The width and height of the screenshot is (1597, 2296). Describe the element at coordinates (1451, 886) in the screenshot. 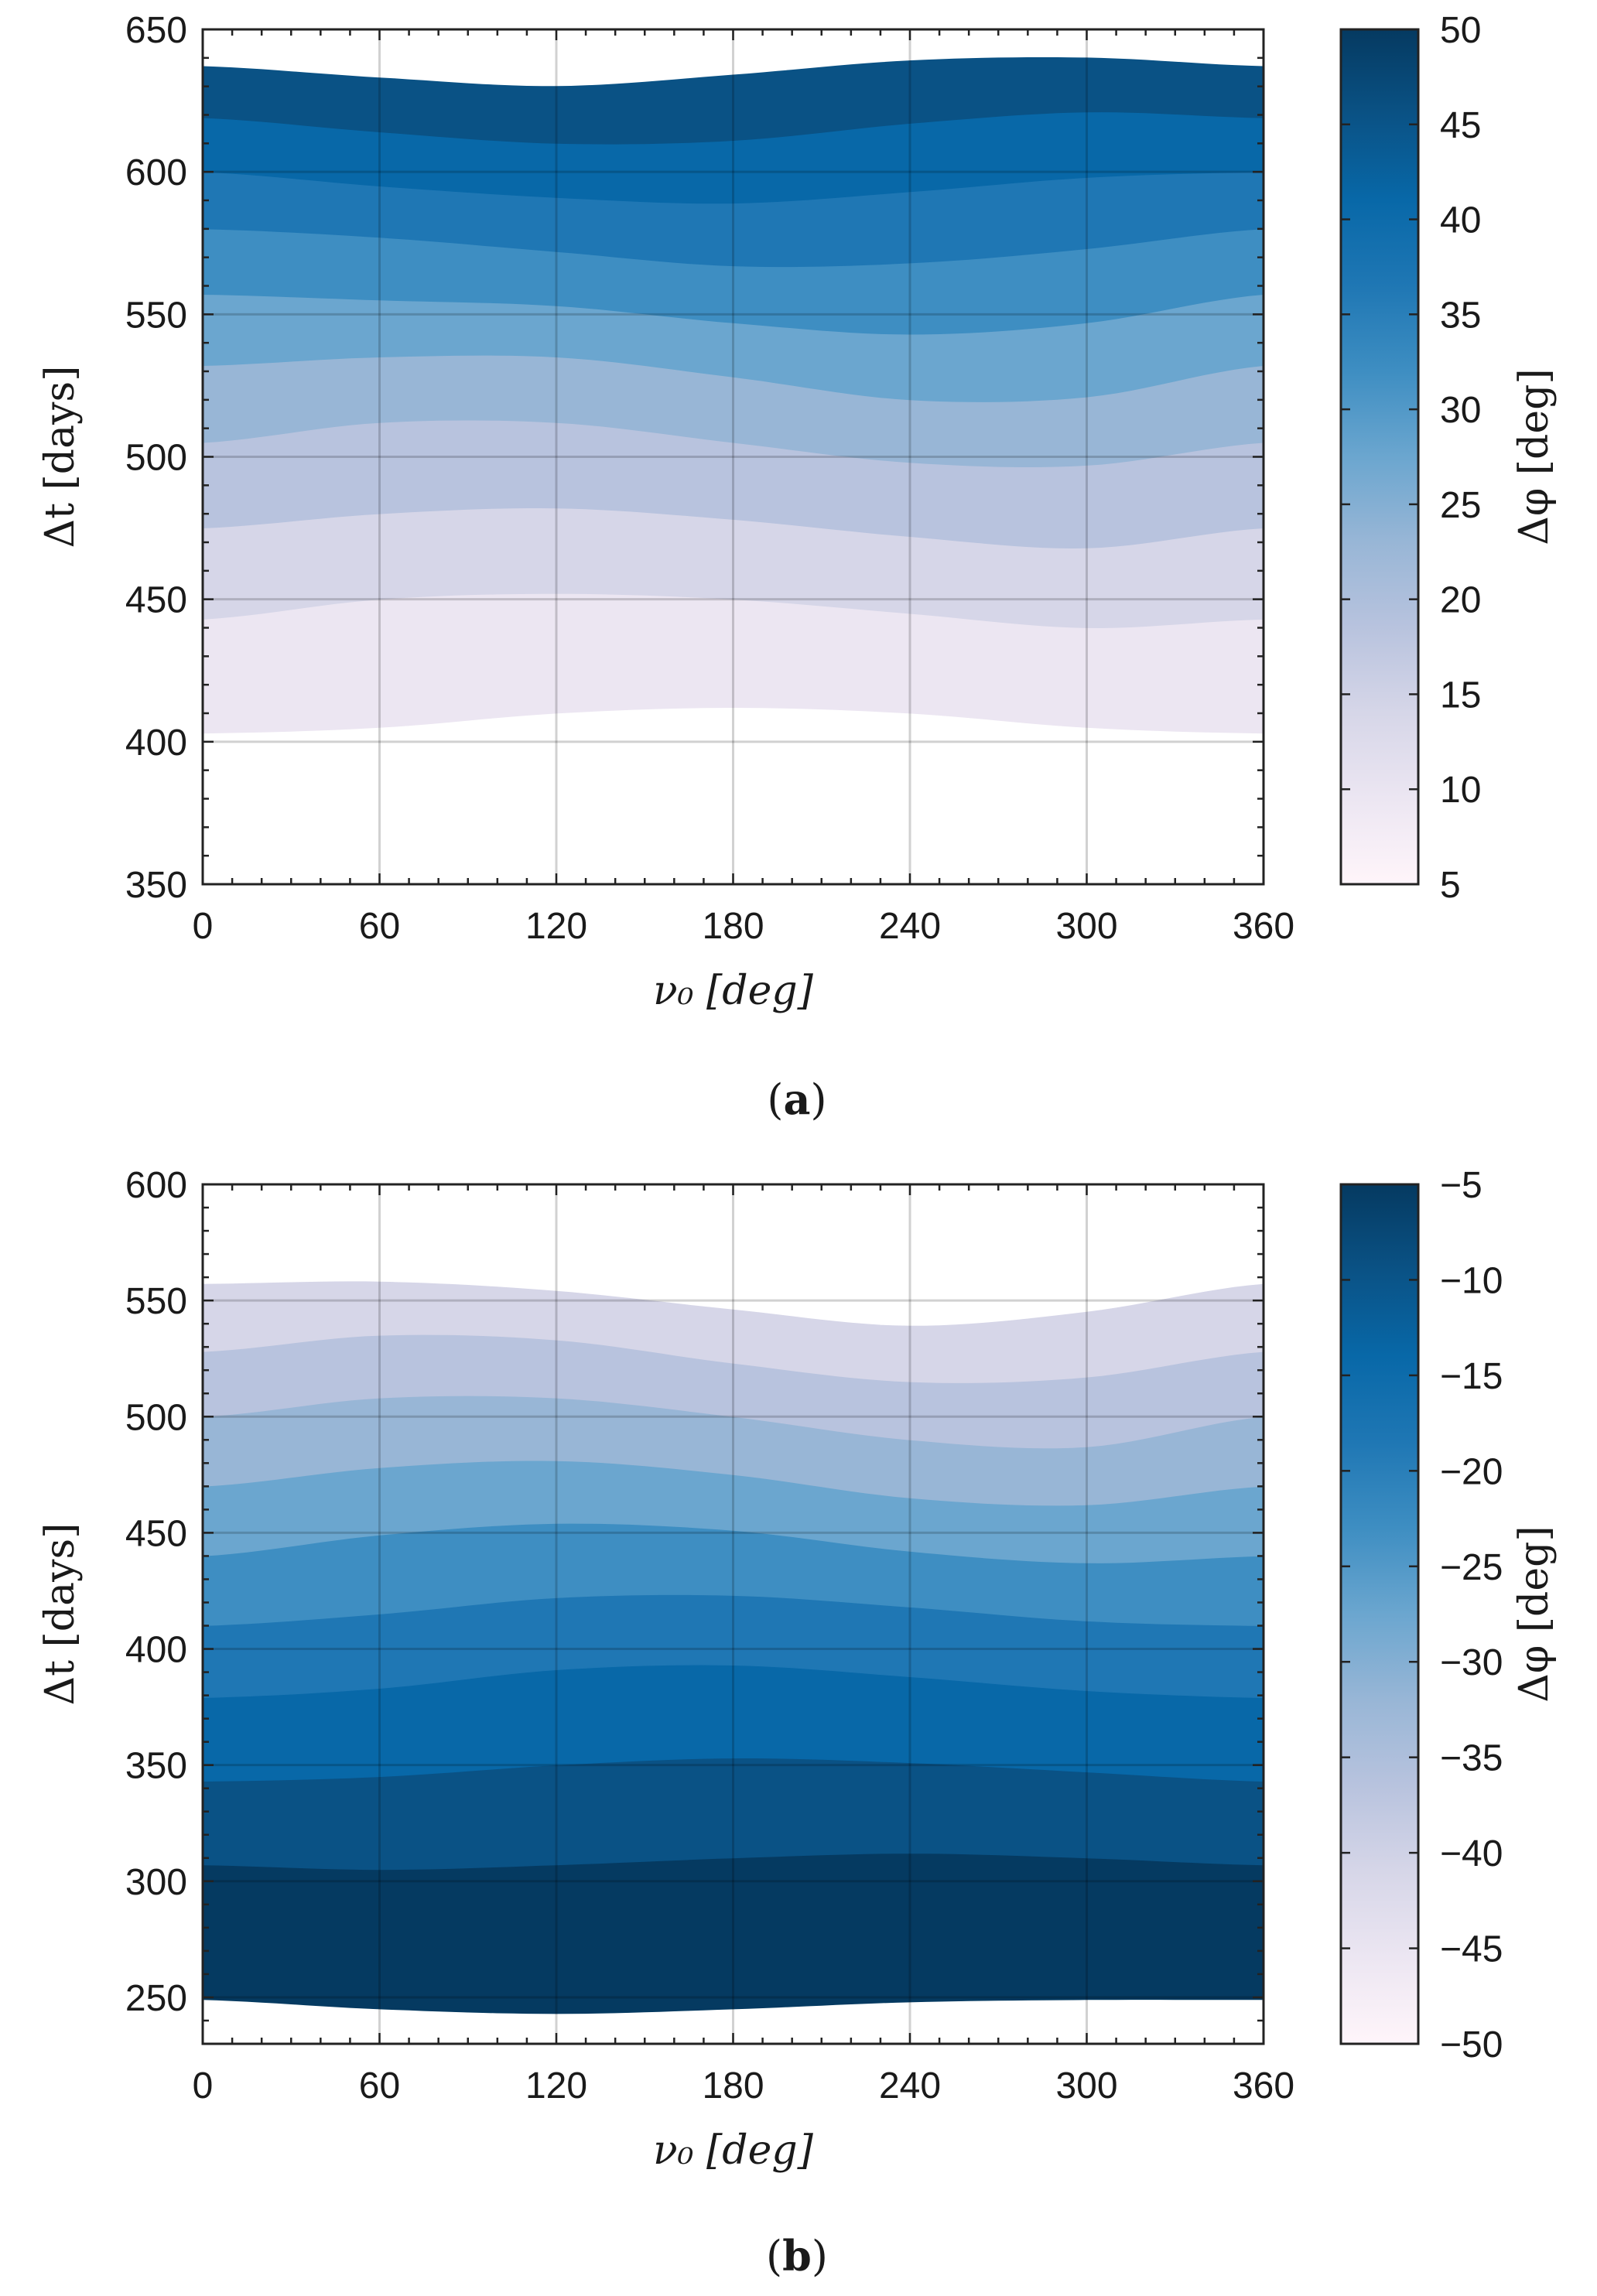

I see `colorbar-tick-label: 5` at that location.